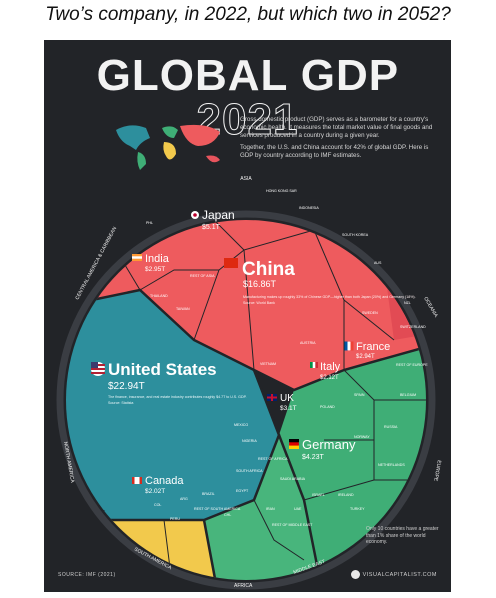  What do you see at coordinates (259, 303) in the screenshot?
I see `china-source: Source: World Bank` at bounding box center [259, 303].